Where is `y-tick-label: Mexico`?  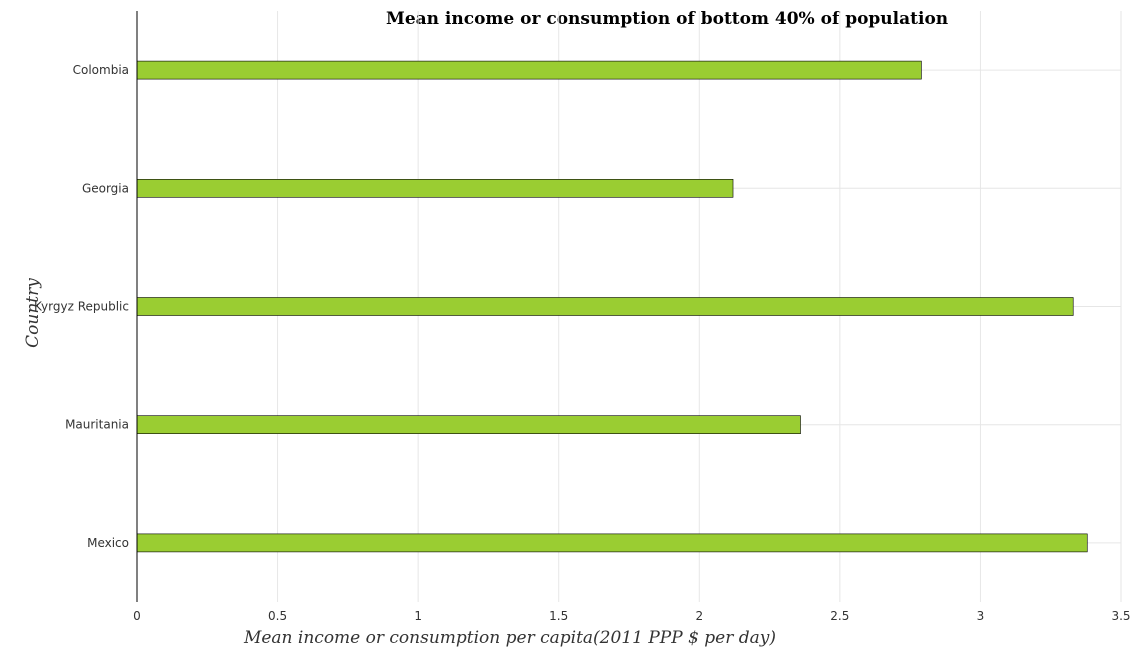
y-tick-label: Mexico is located at coordinates (108, 543).